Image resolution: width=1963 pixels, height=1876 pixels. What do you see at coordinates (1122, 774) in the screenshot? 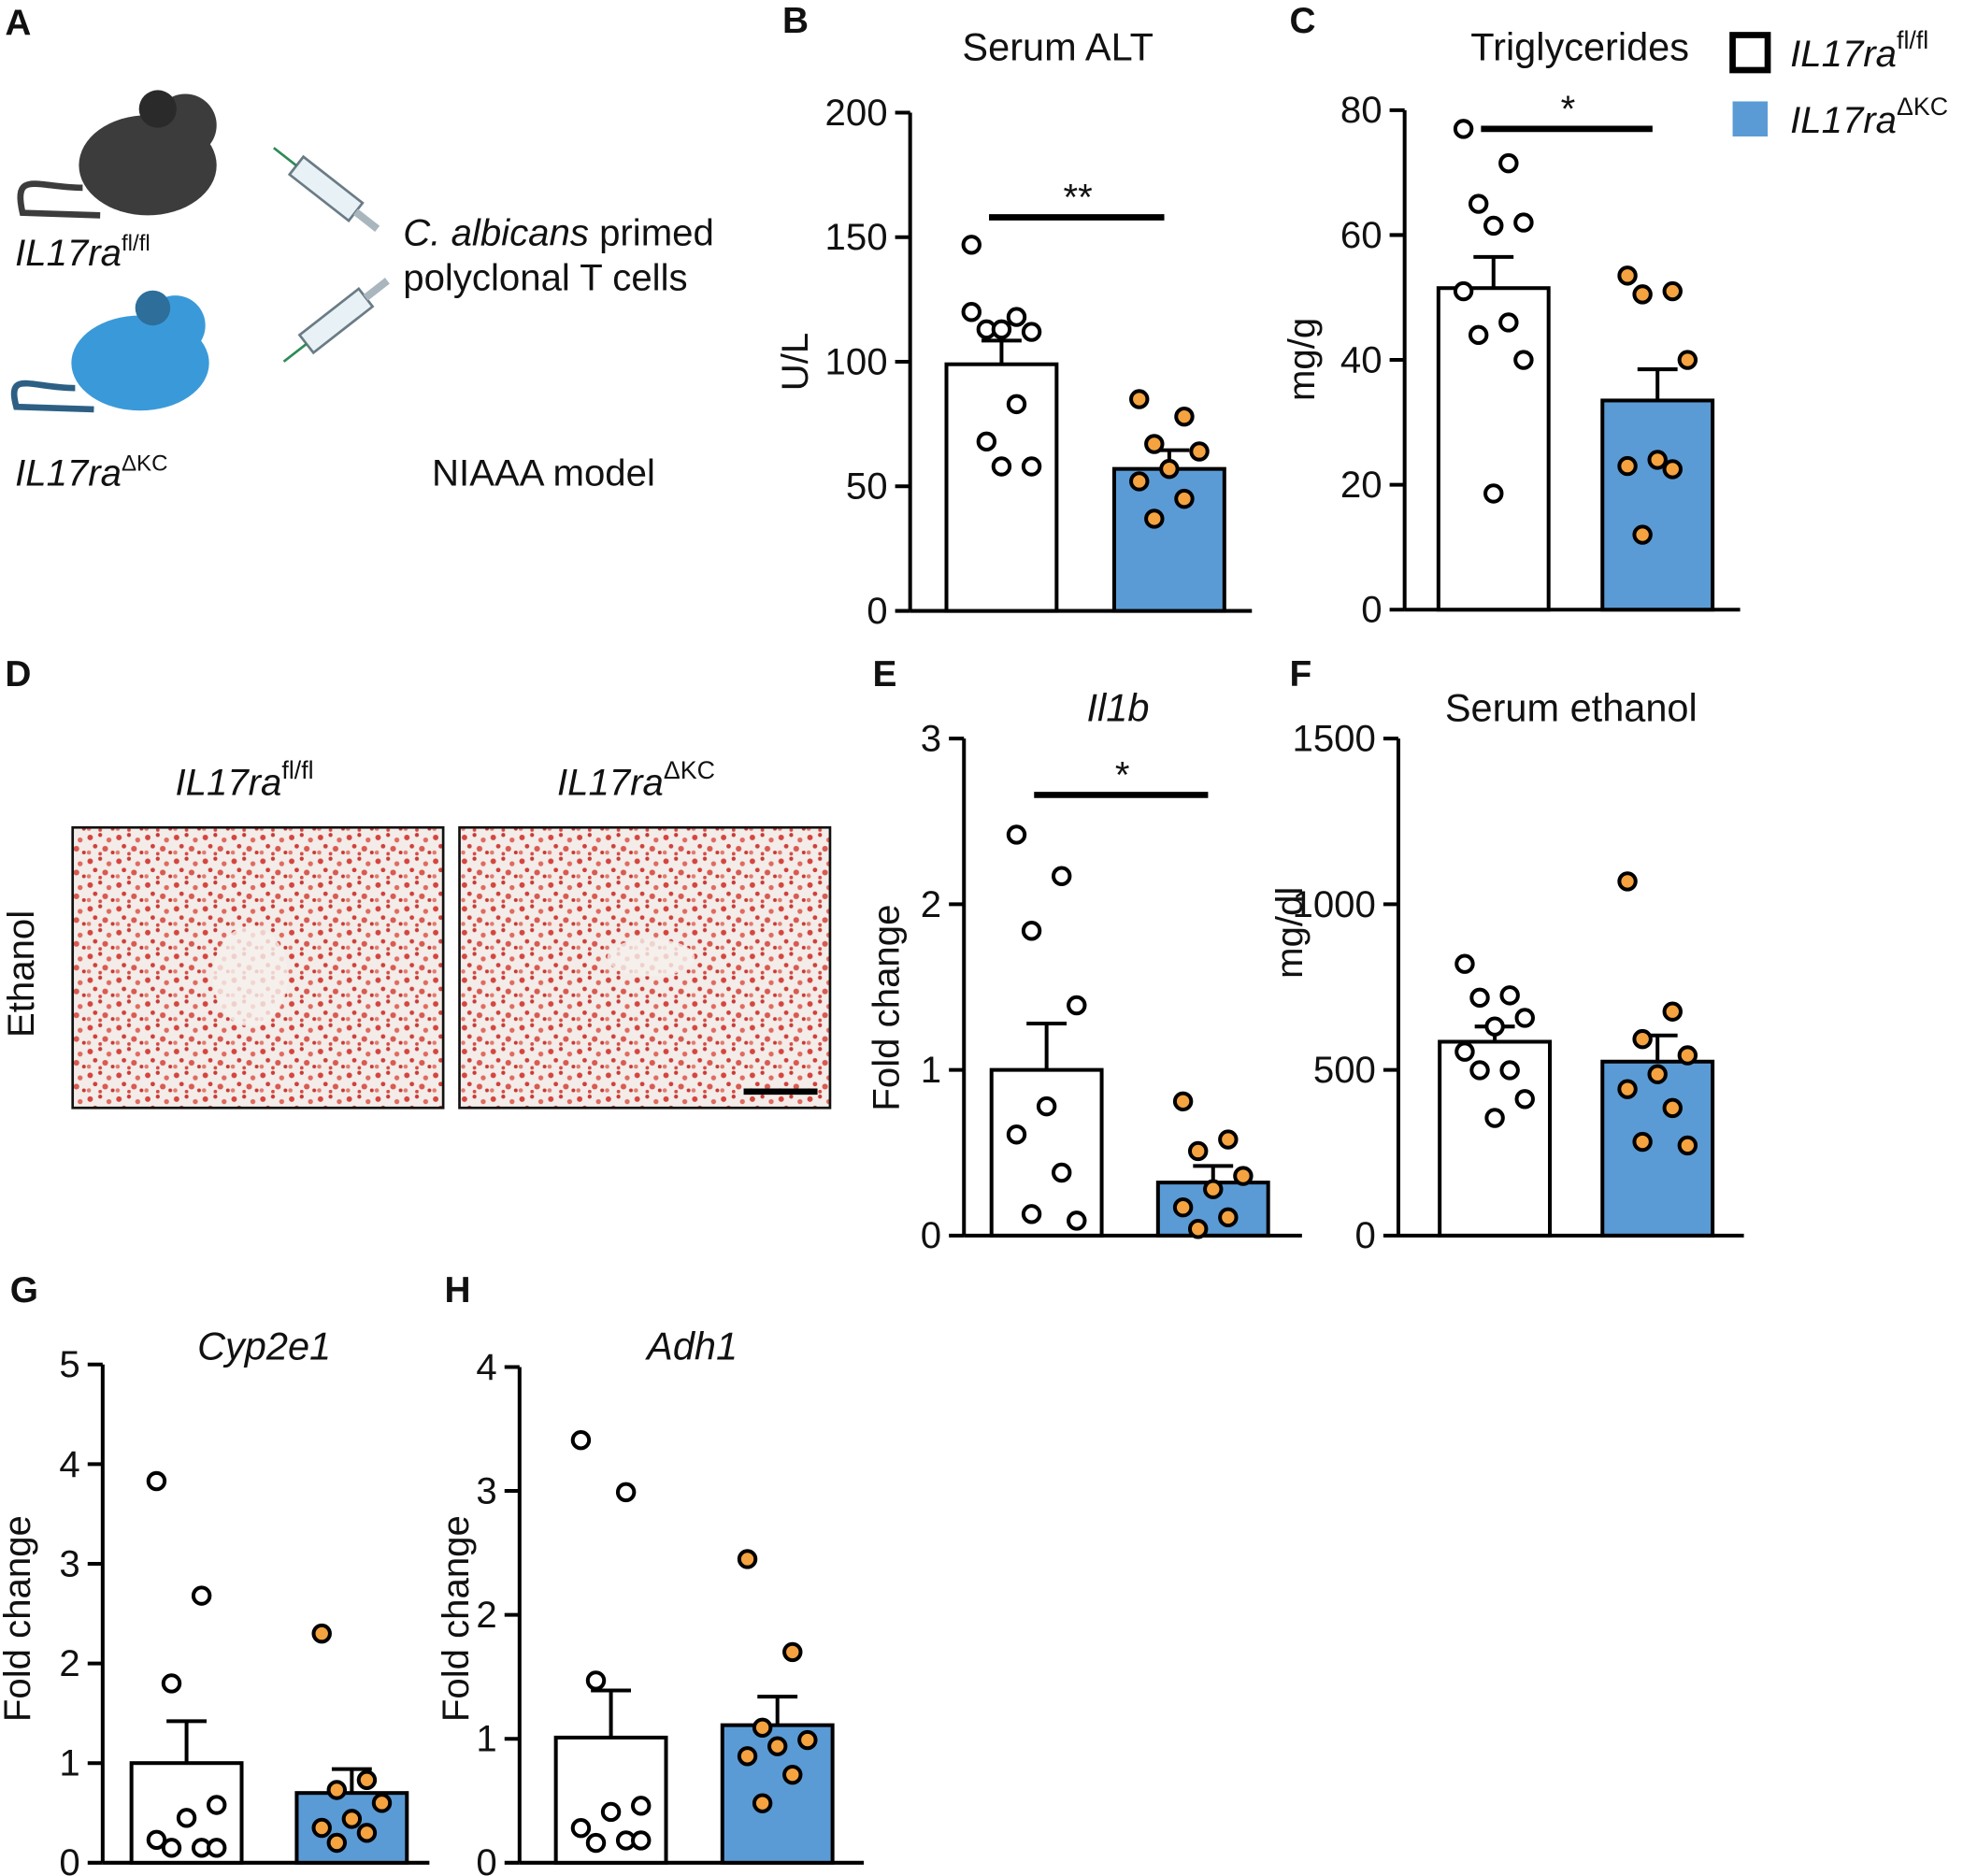
I see `significance-label: *` at bounding box center [1122, 774].